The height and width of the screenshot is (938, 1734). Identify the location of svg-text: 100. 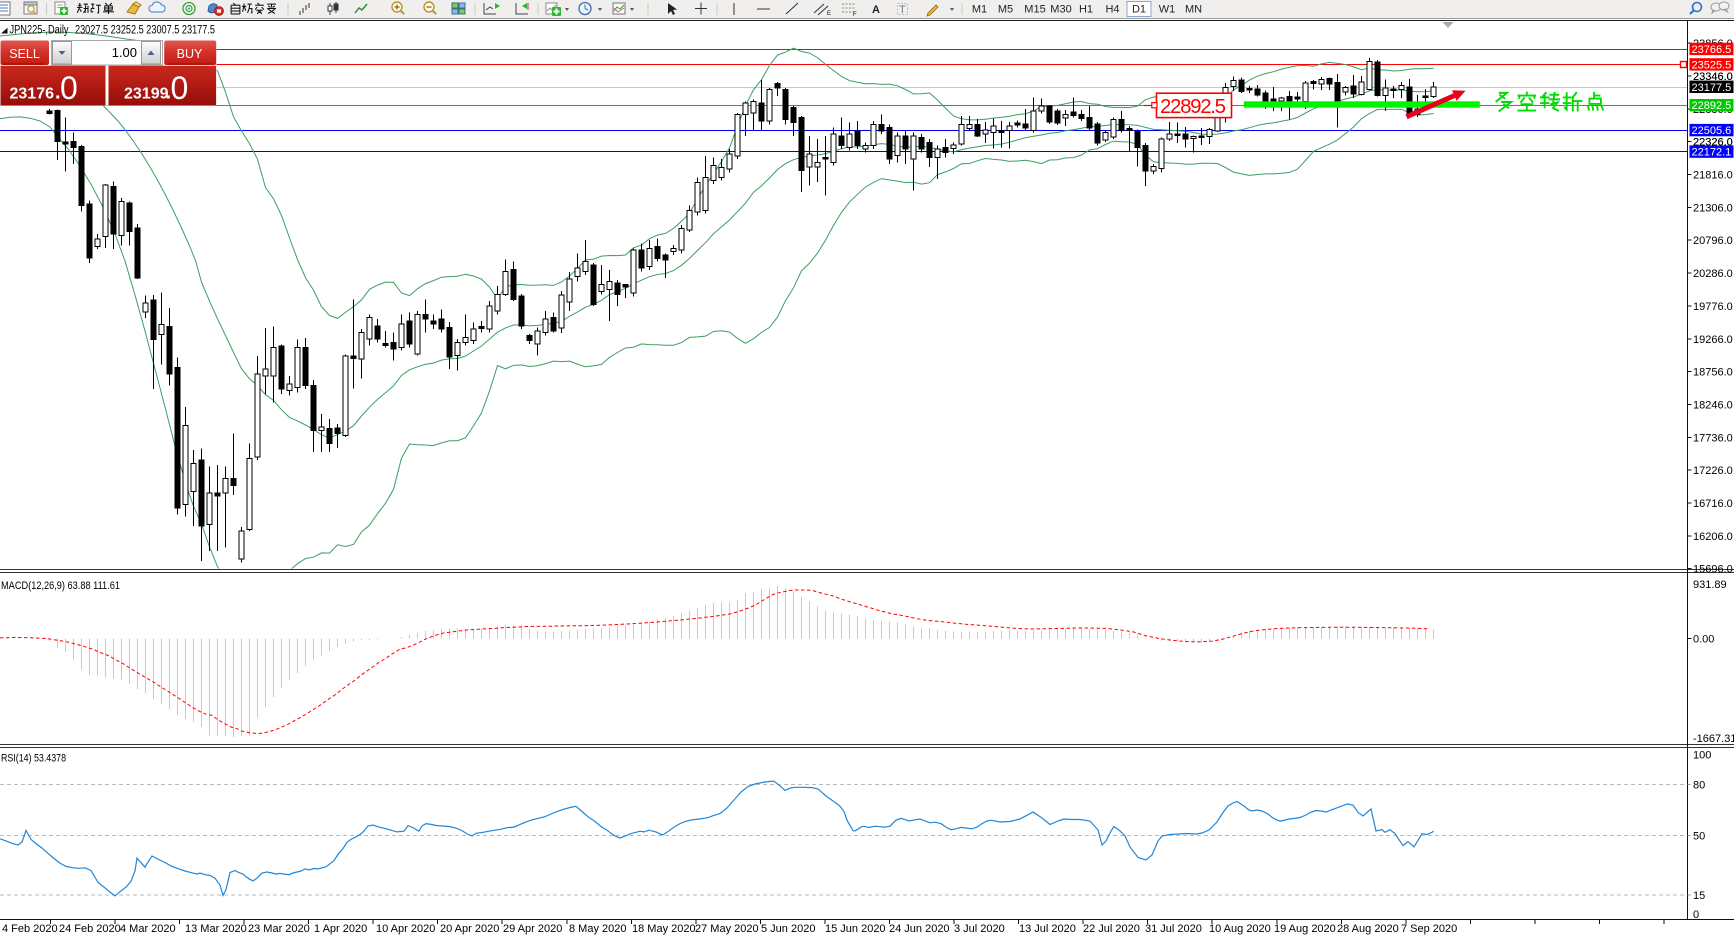
(1702, 756).